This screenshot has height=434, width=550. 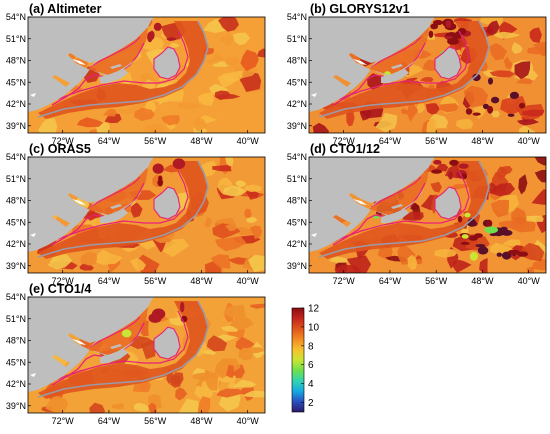 I want to click on panel-title: (b) GLORYS12v1, so click(x=360, y=9).